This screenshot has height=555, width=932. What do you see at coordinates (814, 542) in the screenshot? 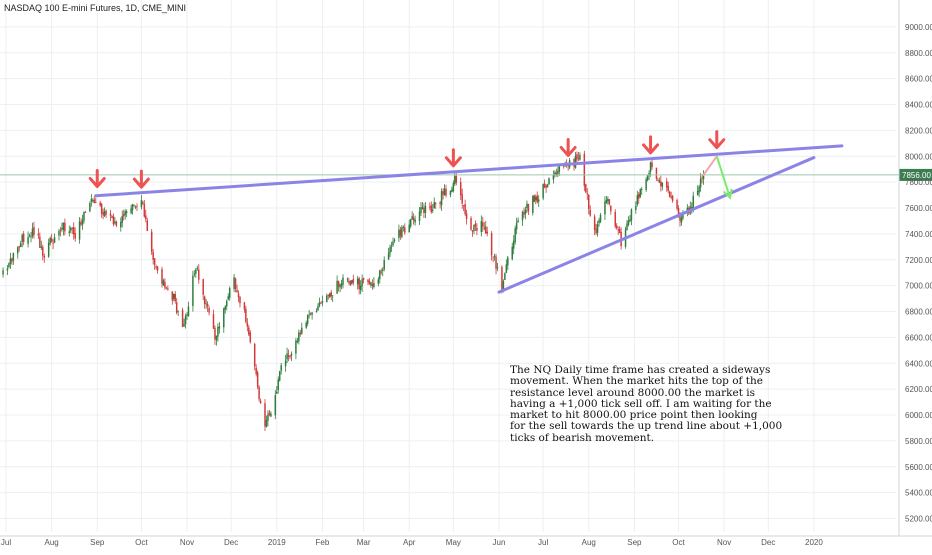
I see `x-tick-label: 2020` at bounding box center [814, 542].